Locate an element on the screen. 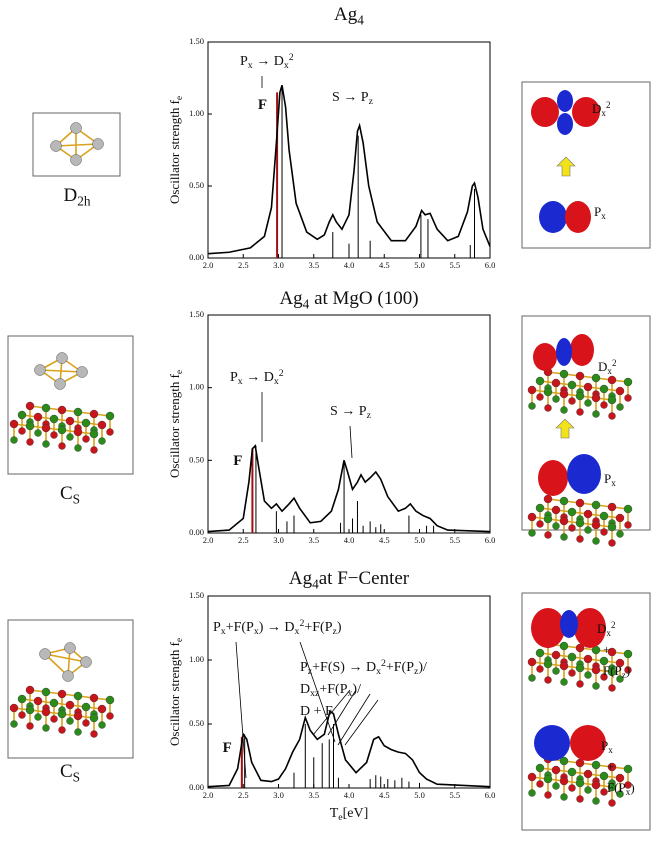 Image resolution: width=662 pixels, height=854 pixels. text-part: ) is located at coordinates (632, 787).